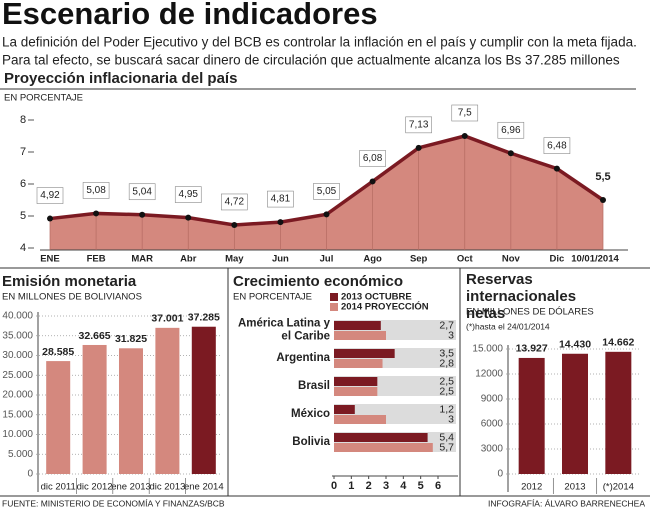 This screenshot has width=650, height=510. I want to click on x-tick-label: 0, so click(334, 486).